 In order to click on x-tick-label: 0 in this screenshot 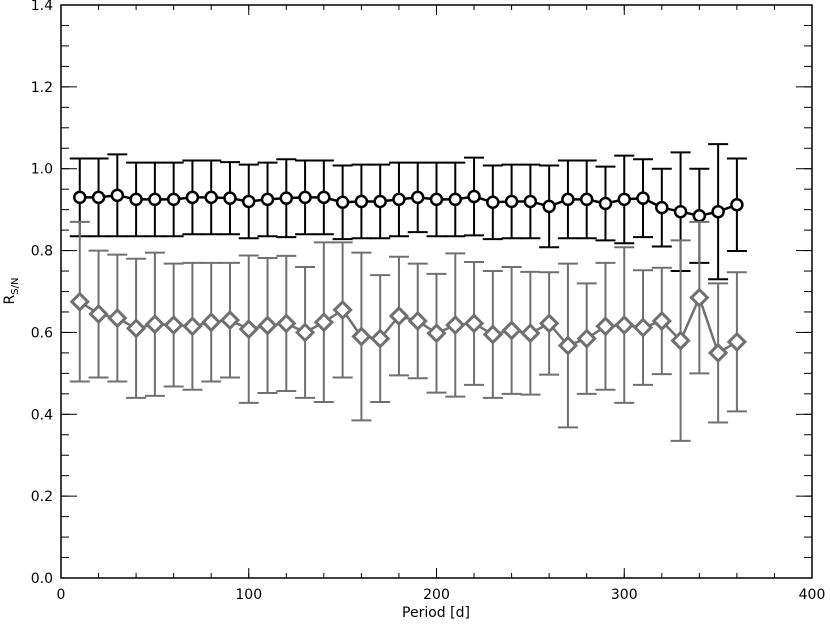, I will do `click(61, 595)`.